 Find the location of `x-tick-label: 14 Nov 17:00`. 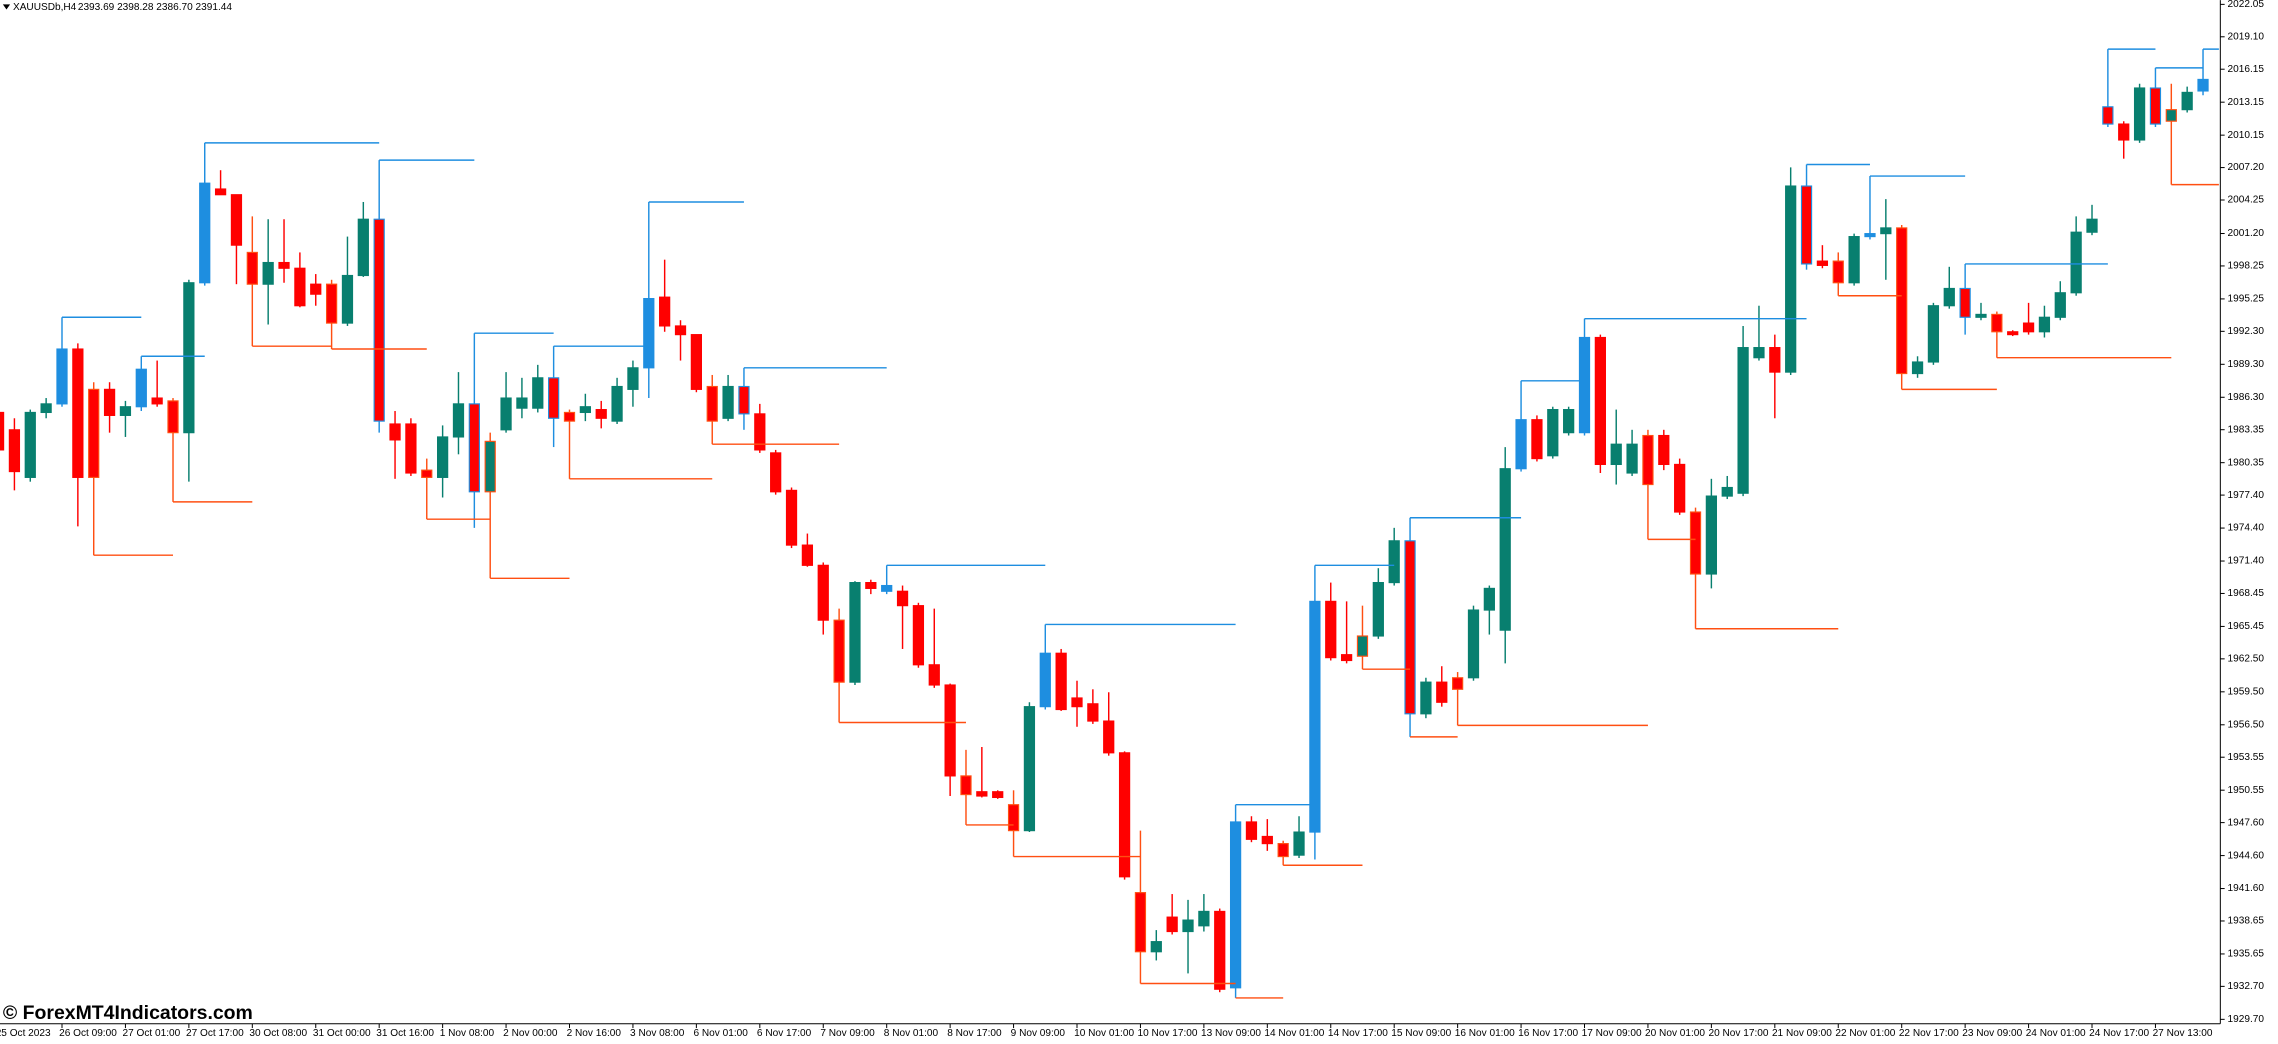

x-tick-label: 14 Nov 17:00 is located at coordinates (1358, 1033).